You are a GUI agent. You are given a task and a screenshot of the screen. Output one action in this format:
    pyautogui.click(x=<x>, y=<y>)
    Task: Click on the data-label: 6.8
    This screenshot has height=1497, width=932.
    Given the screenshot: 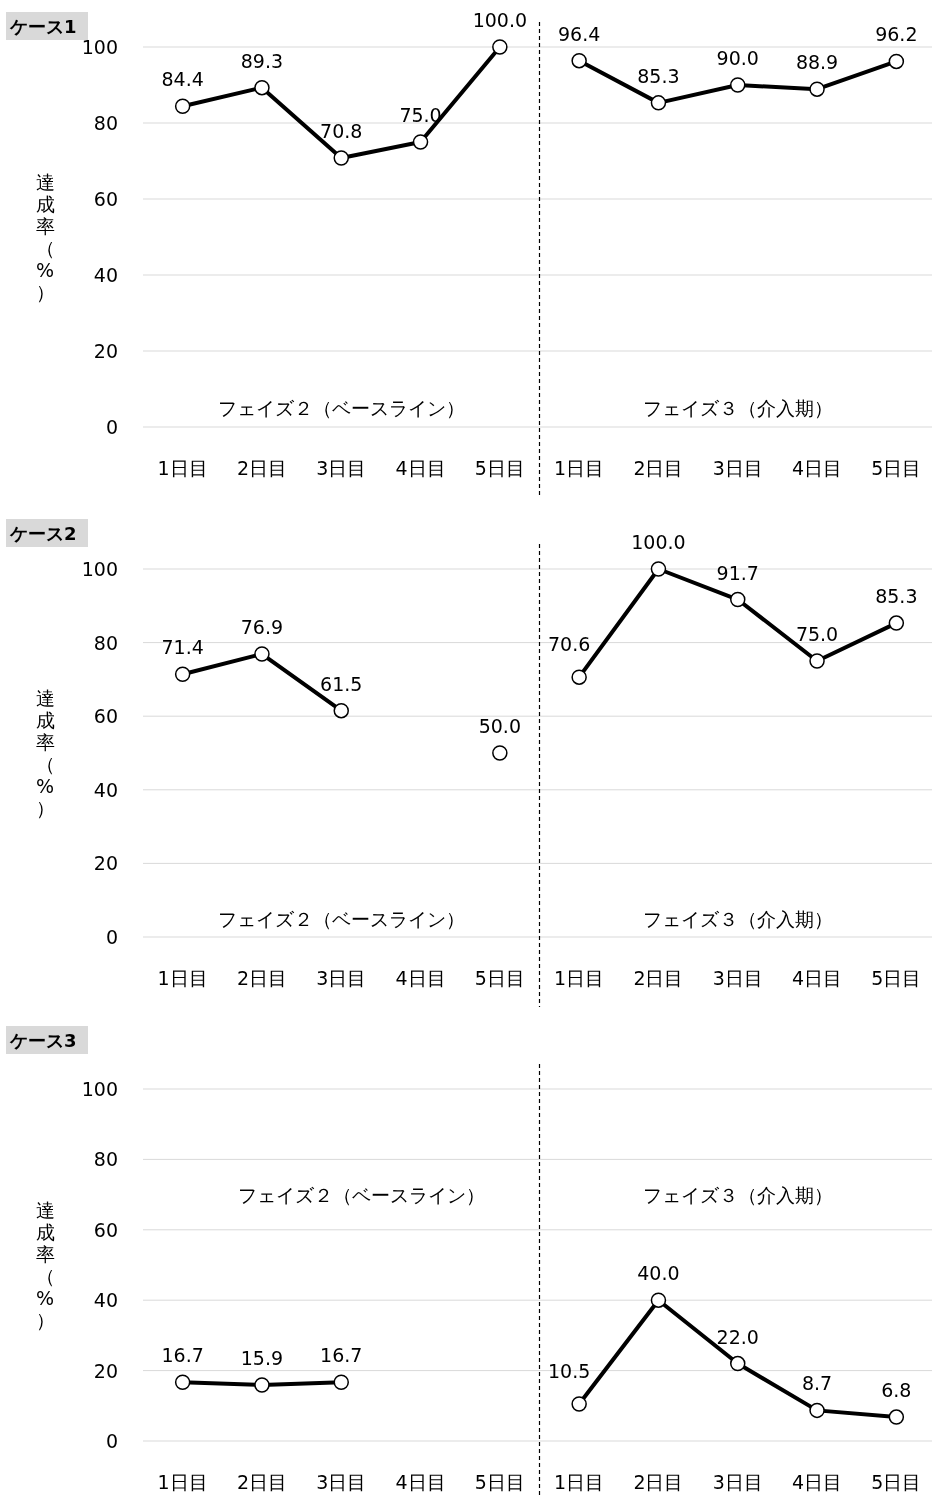 What is the action you would take?
    pyautogui.click(x=896, y=1390)
    